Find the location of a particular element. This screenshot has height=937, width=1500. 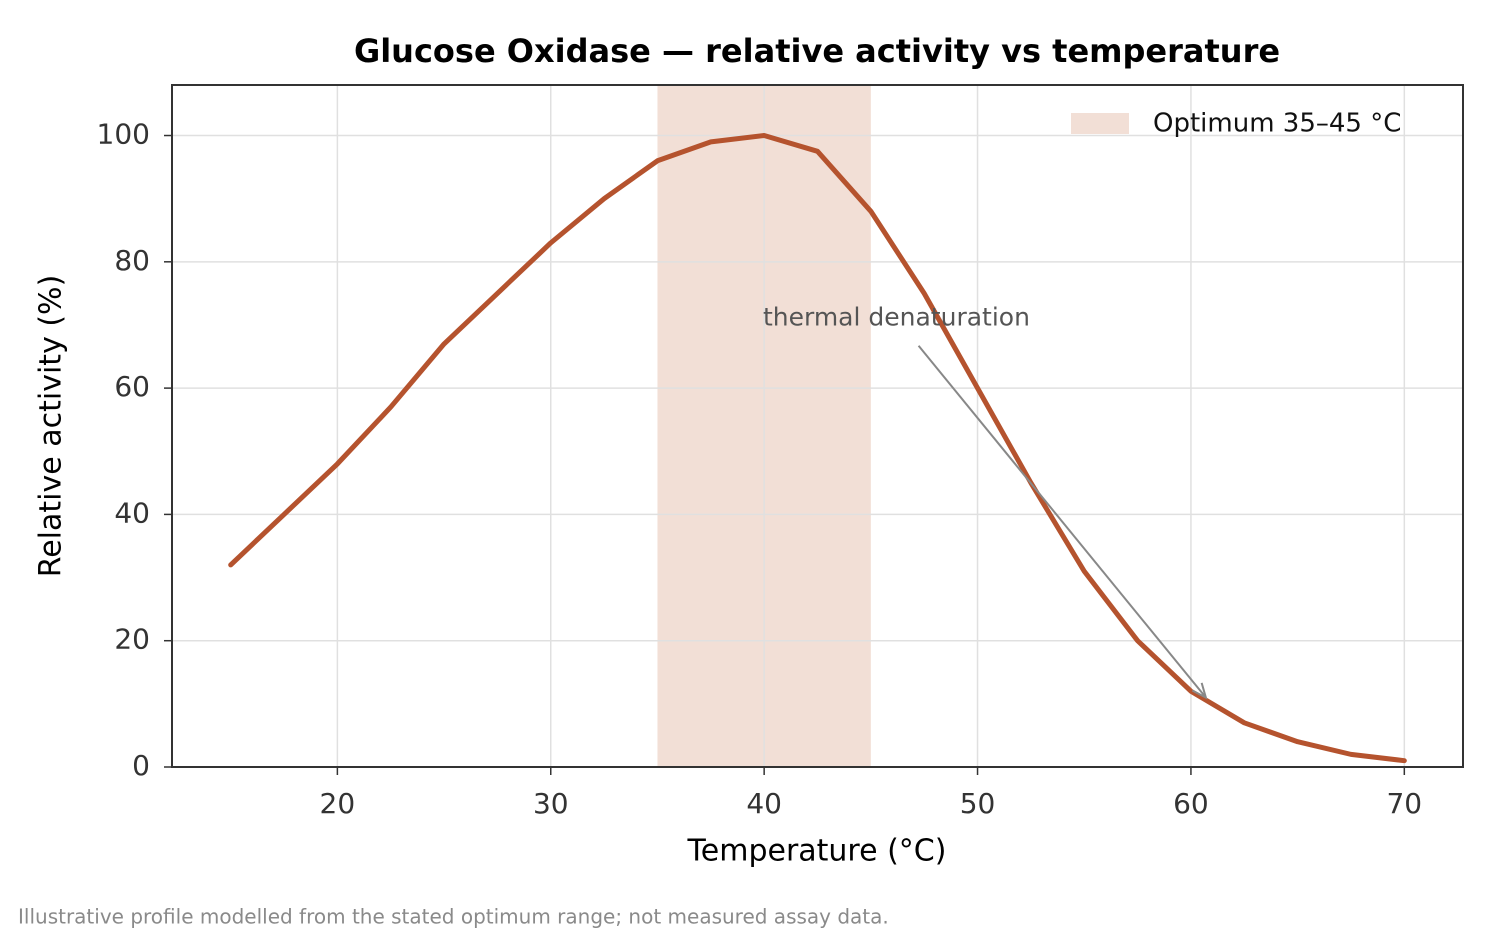

legend-label: Optimum 35–45 °C is located at coordinates (1277, 124).